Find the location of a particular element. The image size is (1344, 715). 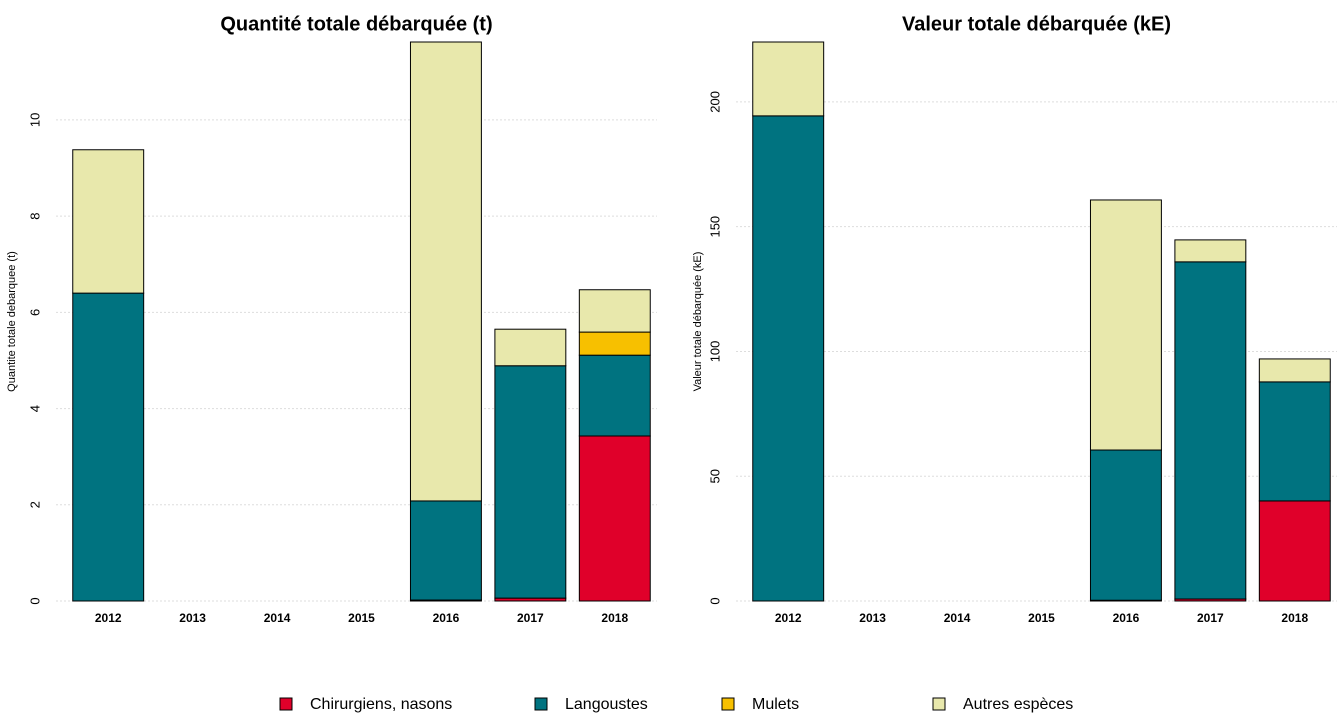

y-axis-label: Quantite totale debarquee (t) is located at coordinates (12, 321).